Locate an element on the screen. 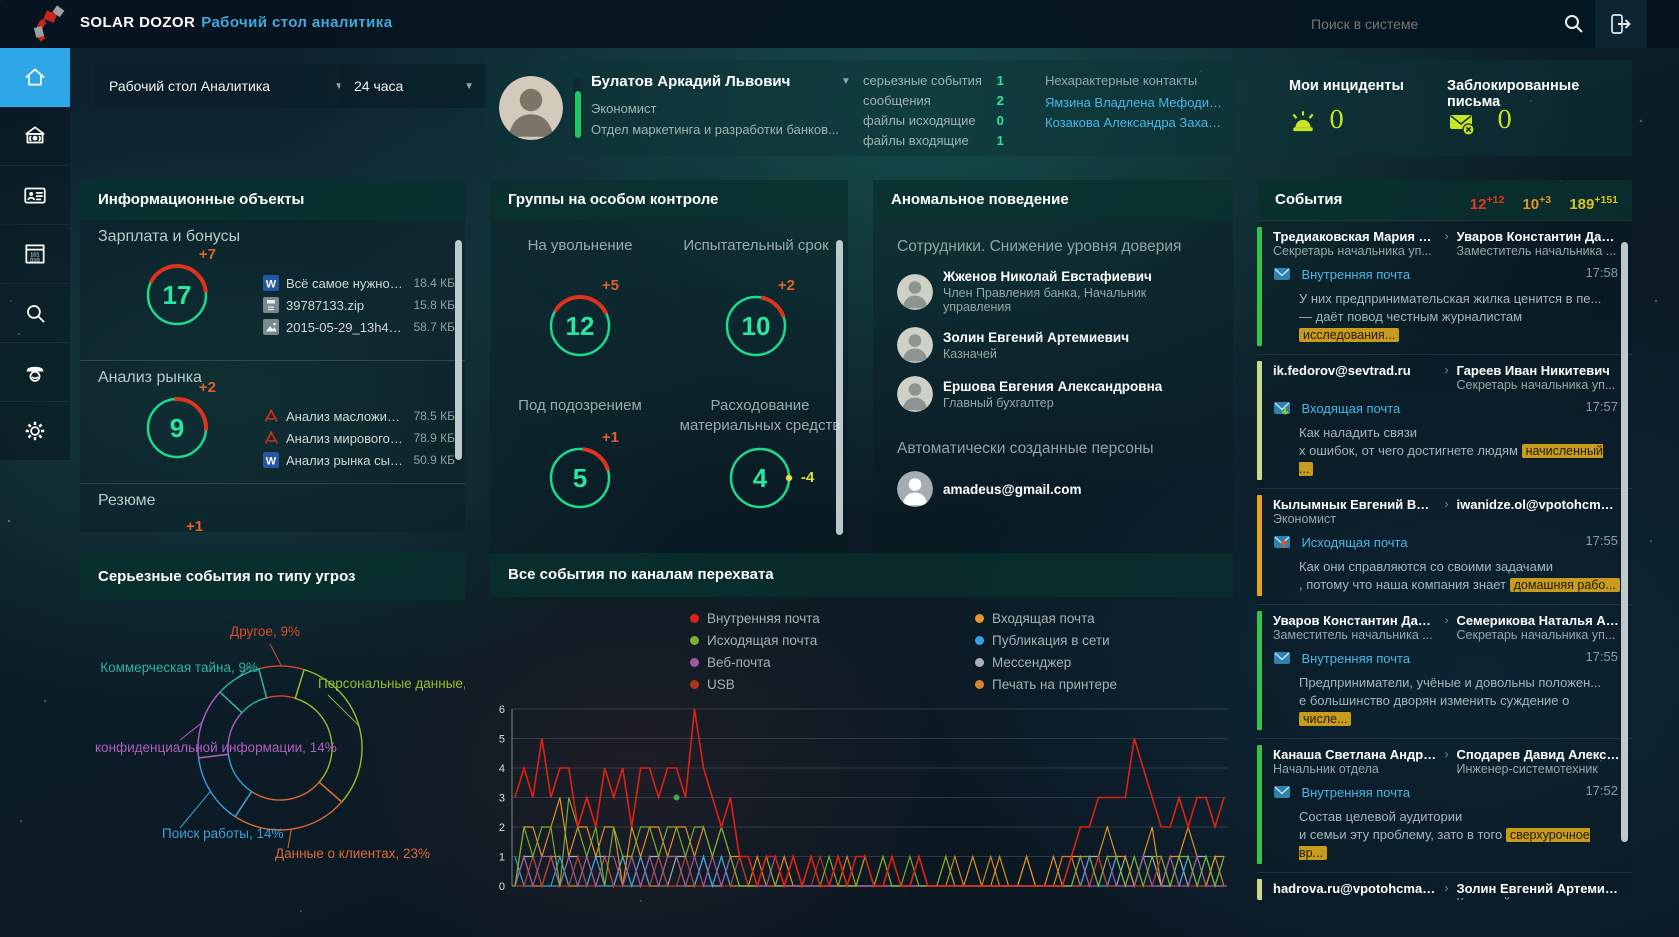  event-from-role: Экономист is located at coordinates (1304, 519).